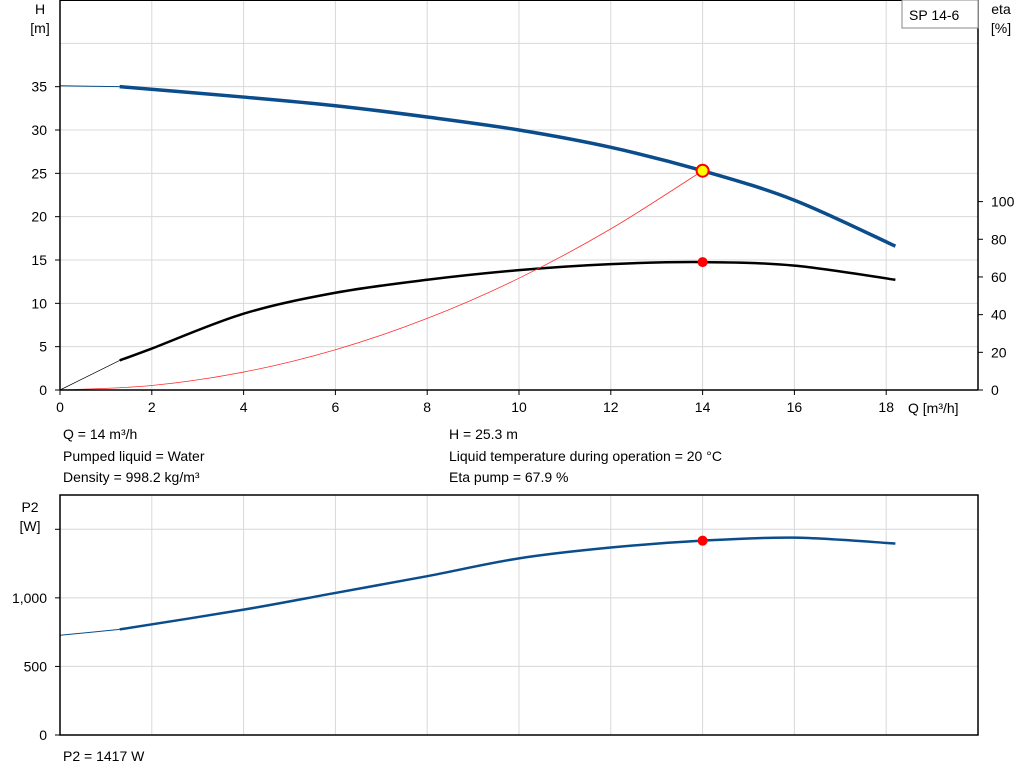 The image size is (1024, 781). I want to click on legend-label: SP 14-6, so click(934, 15).